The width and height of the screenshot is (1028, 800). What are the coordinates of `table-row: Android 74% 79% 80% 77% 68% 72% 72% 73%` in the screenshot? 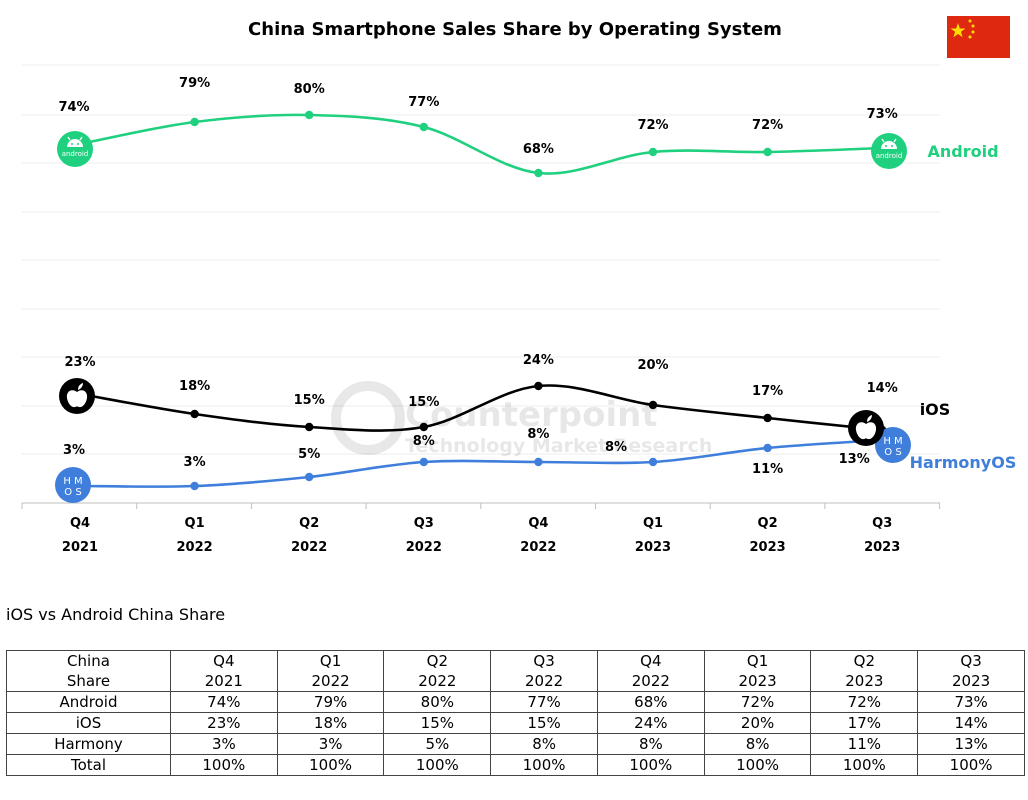 It's located at (515, 702).